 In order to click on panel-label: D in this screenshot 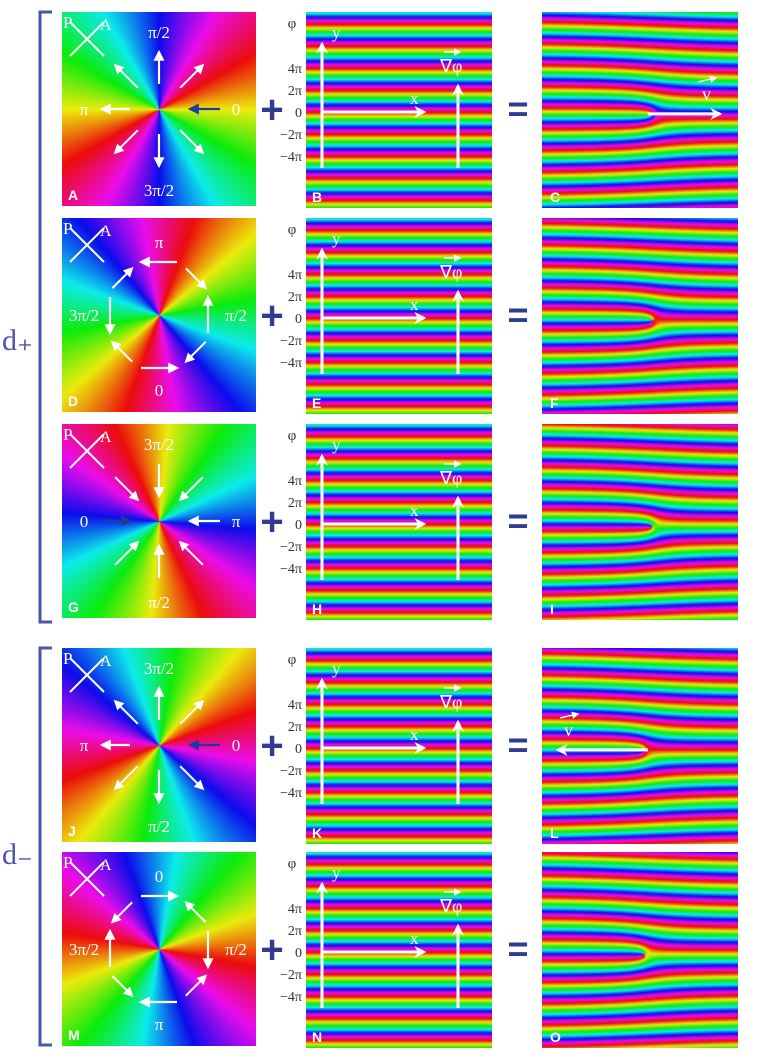, I will do `click(73, 401)`.